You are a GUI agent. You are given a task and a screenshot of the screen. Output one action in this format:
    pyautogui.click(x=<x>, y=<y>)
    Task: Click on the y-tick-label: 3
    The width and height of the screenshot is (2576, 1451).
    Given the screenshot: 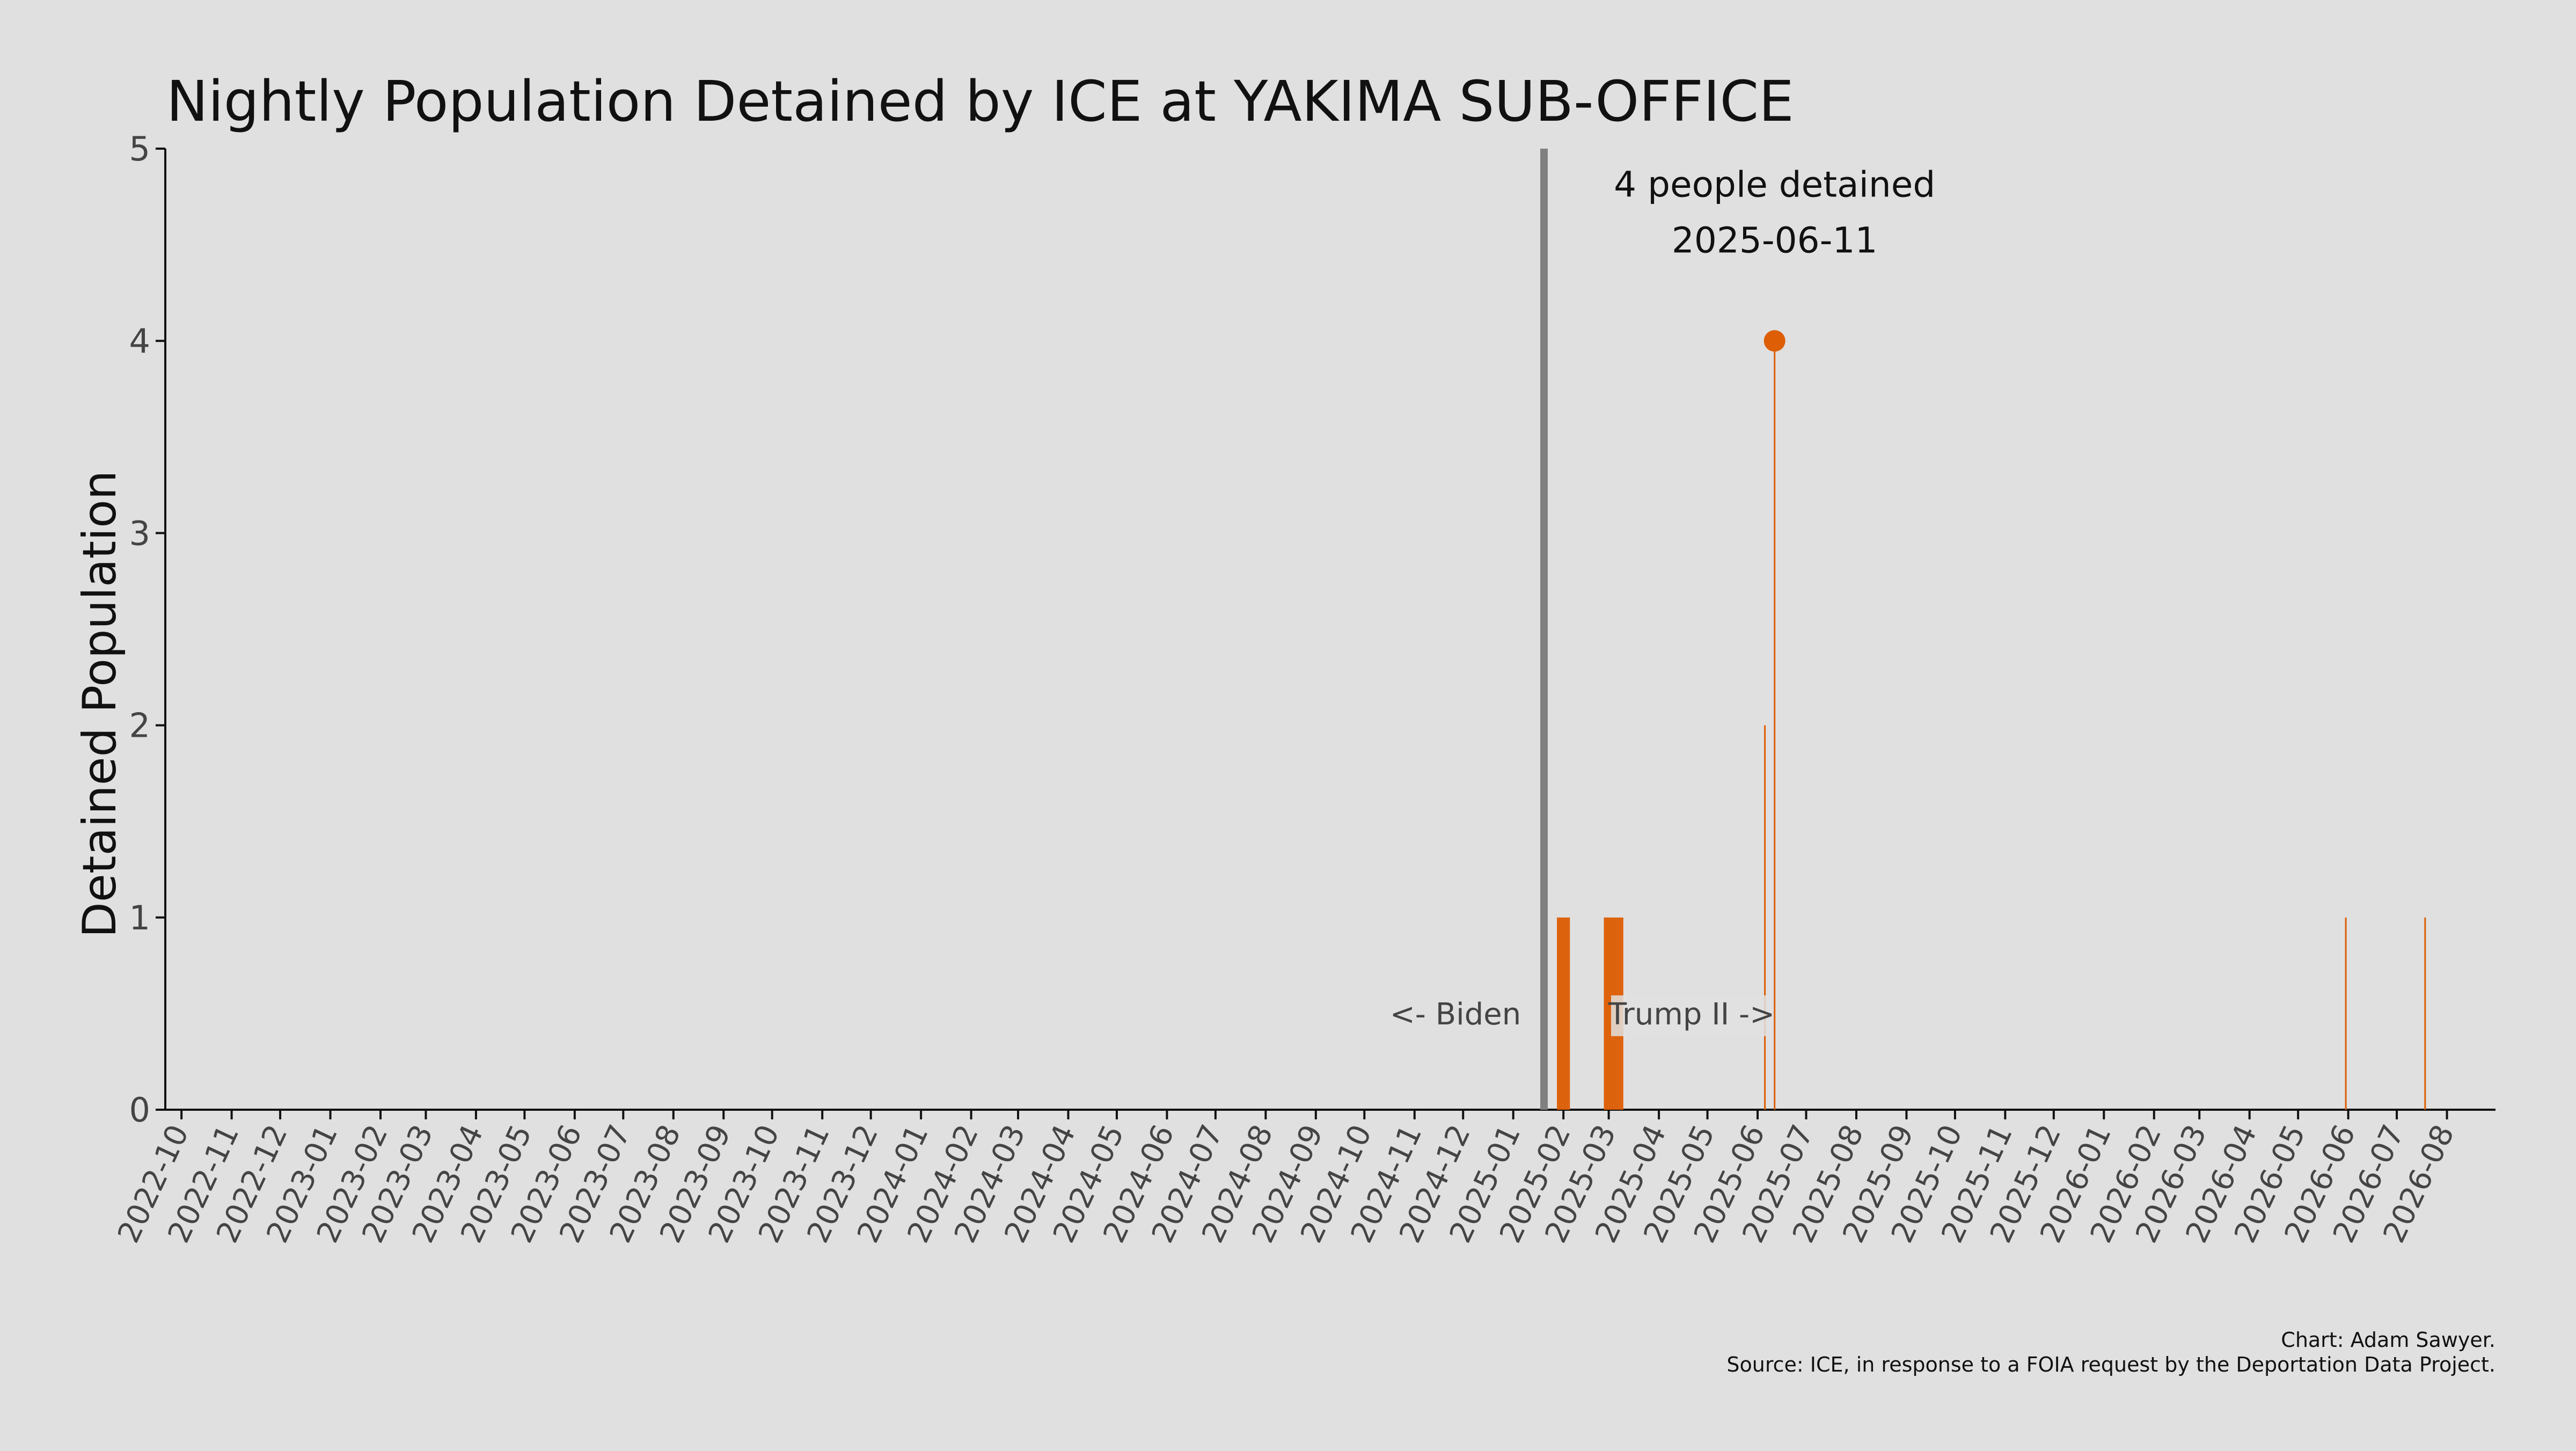 What is the action you would take?
    pyautogui.click(x=139, y=533)
    